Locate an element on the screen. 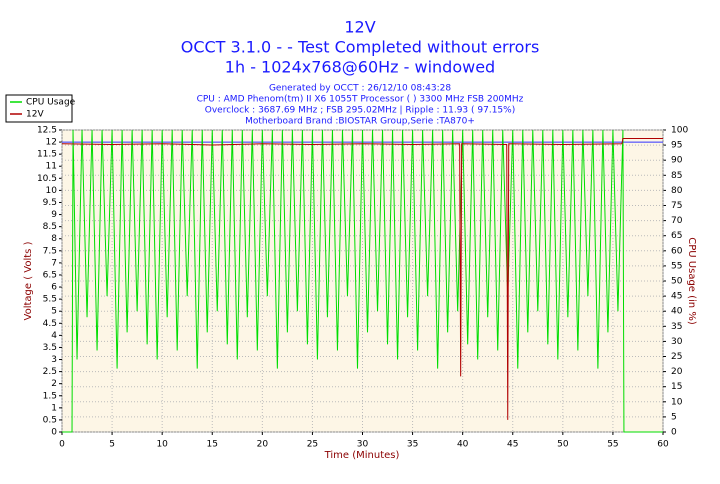  y-tick-label: 4.5 is located at coordinates (50, 324).